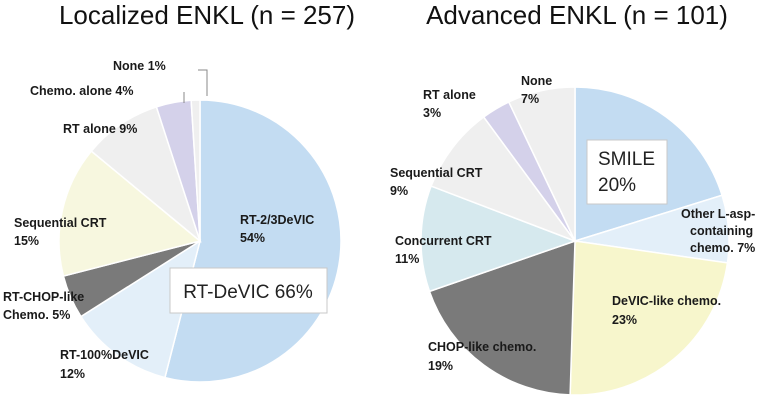 This screenshot has height=401, width=772. I want to click on label-seqcrt-right-pct: 9%, so click(399, 191).